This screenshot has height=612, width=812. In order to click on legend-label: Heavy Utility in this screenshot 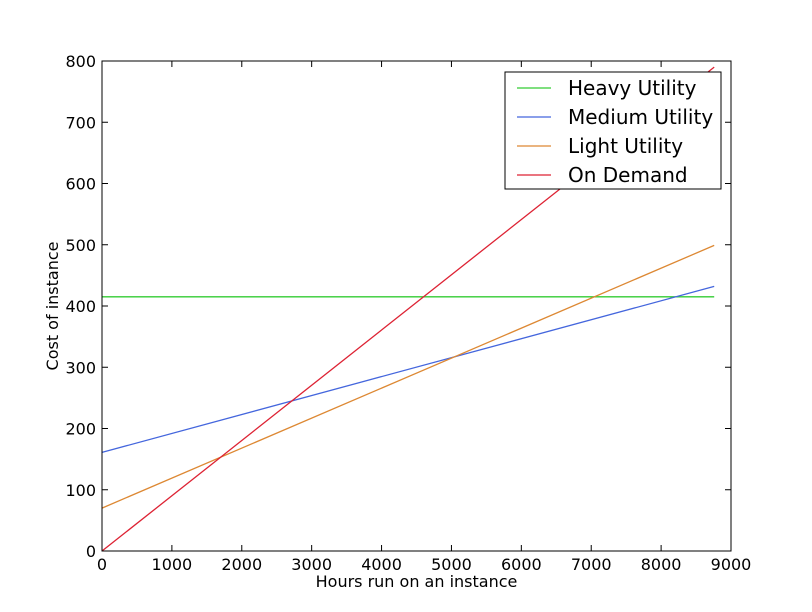, I will do `click(632, 88)`.